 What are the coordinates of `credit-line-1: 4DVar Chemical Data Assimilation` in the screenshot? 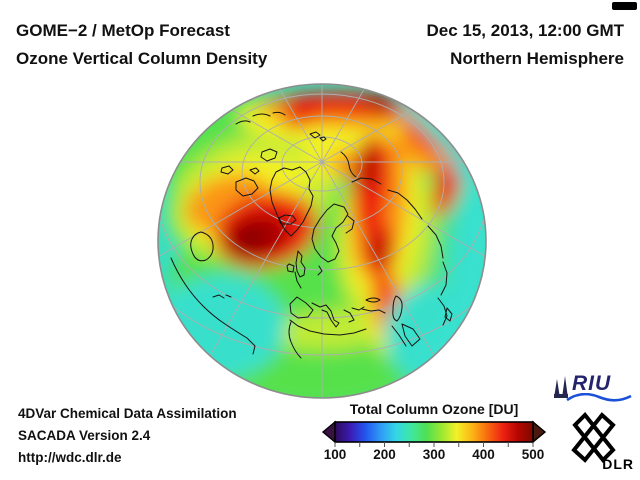 It's located at (127, 413).